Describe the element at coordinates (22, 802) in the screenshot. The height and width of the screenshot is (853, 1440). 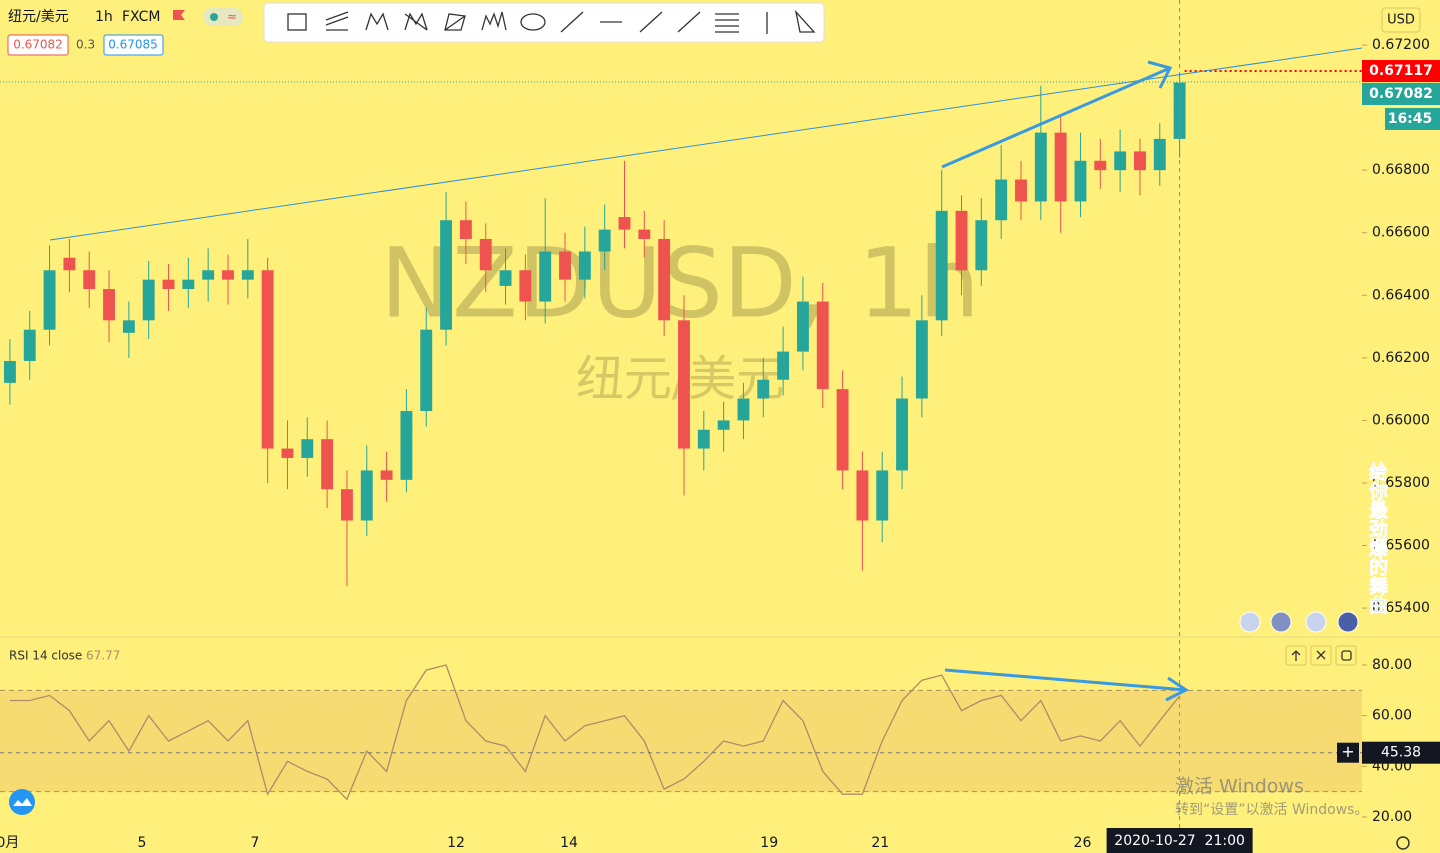
I see `logo` at that location.